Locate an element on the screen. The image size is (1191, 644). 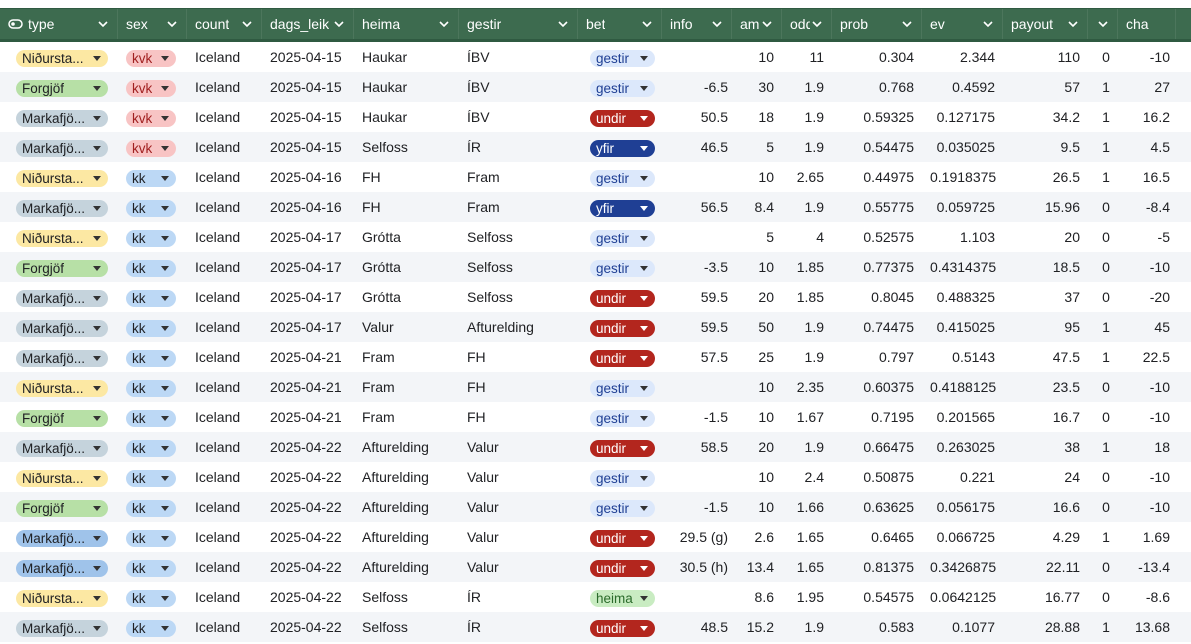
cell-amount: 8.6 is located at coordinates (764, 597).